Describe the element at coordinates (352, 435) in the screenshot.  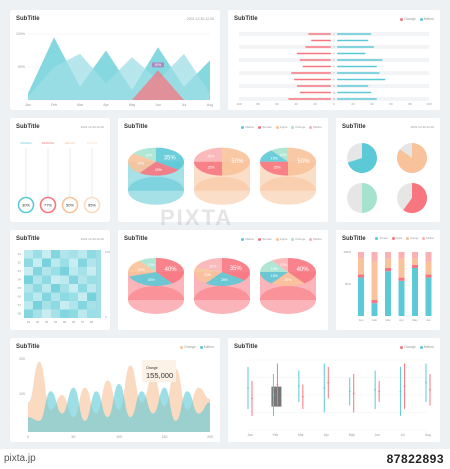
I see `x-tick-label: May` at that location.